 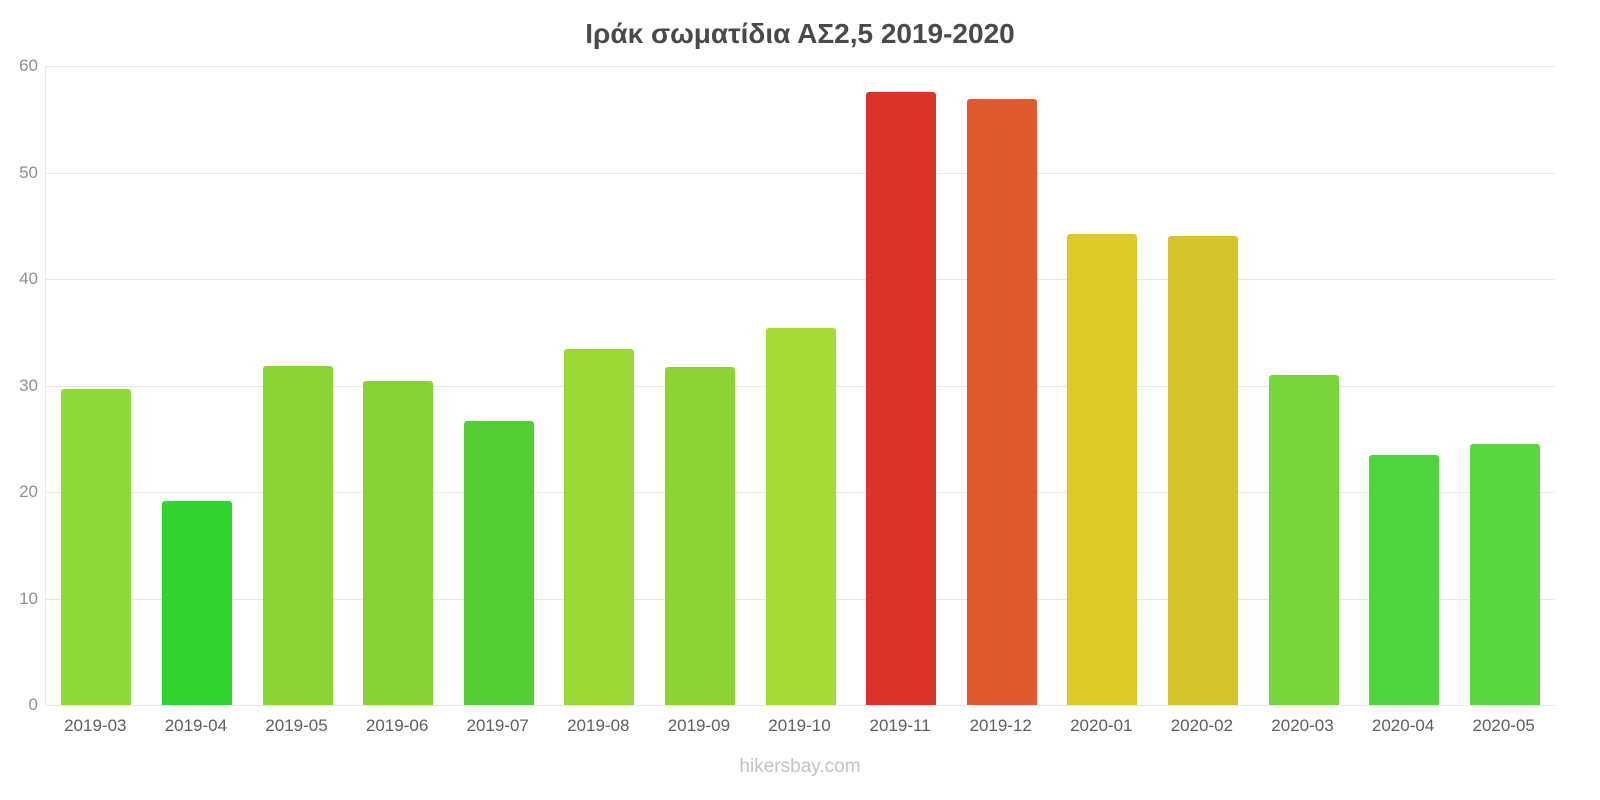 What do you see at coordinates (95, 725) in the screenshot?
I see `x-tick-label-2019-03: 2019-03` at bounding box center [95, 725].